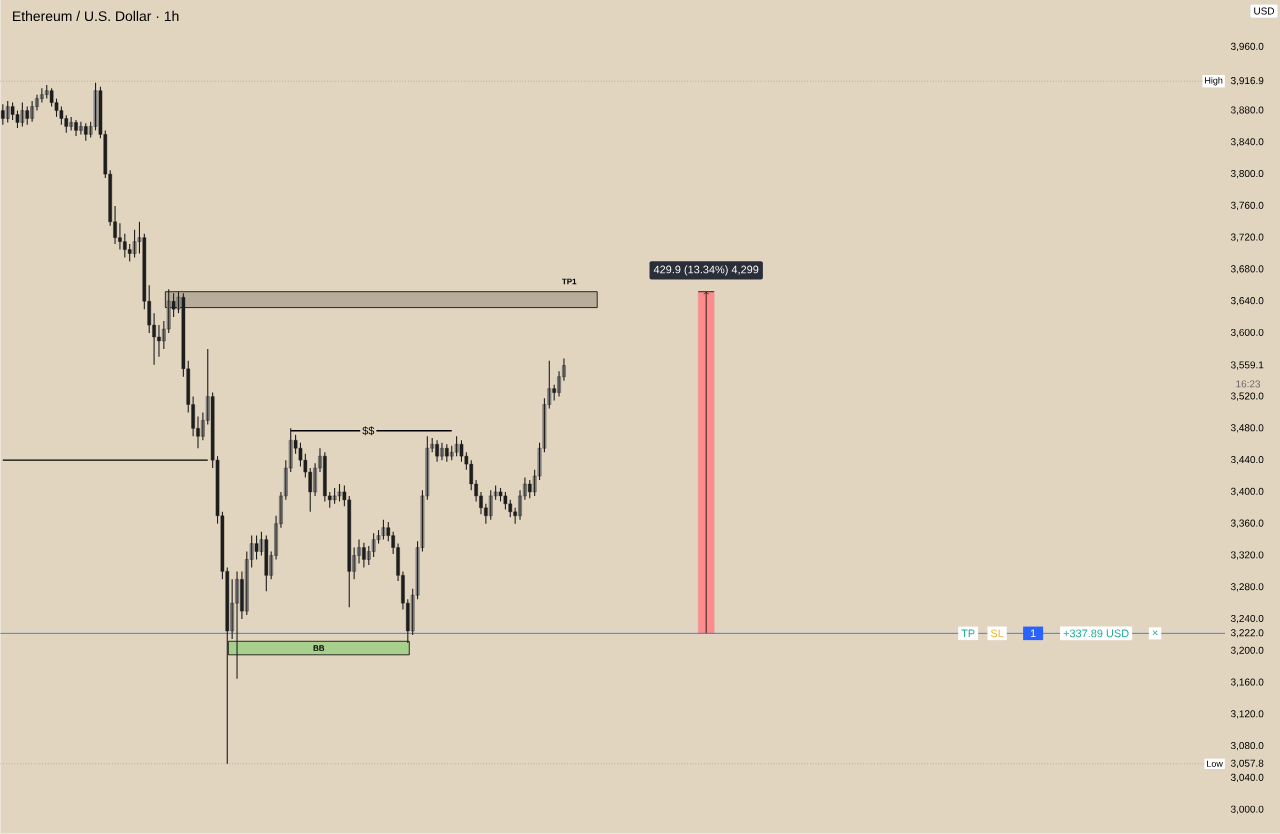 Image resolution: width=1280 pixels, height=834 pixels. I want to click on y-tick-label: 3,400.0, so click(1247, 492).